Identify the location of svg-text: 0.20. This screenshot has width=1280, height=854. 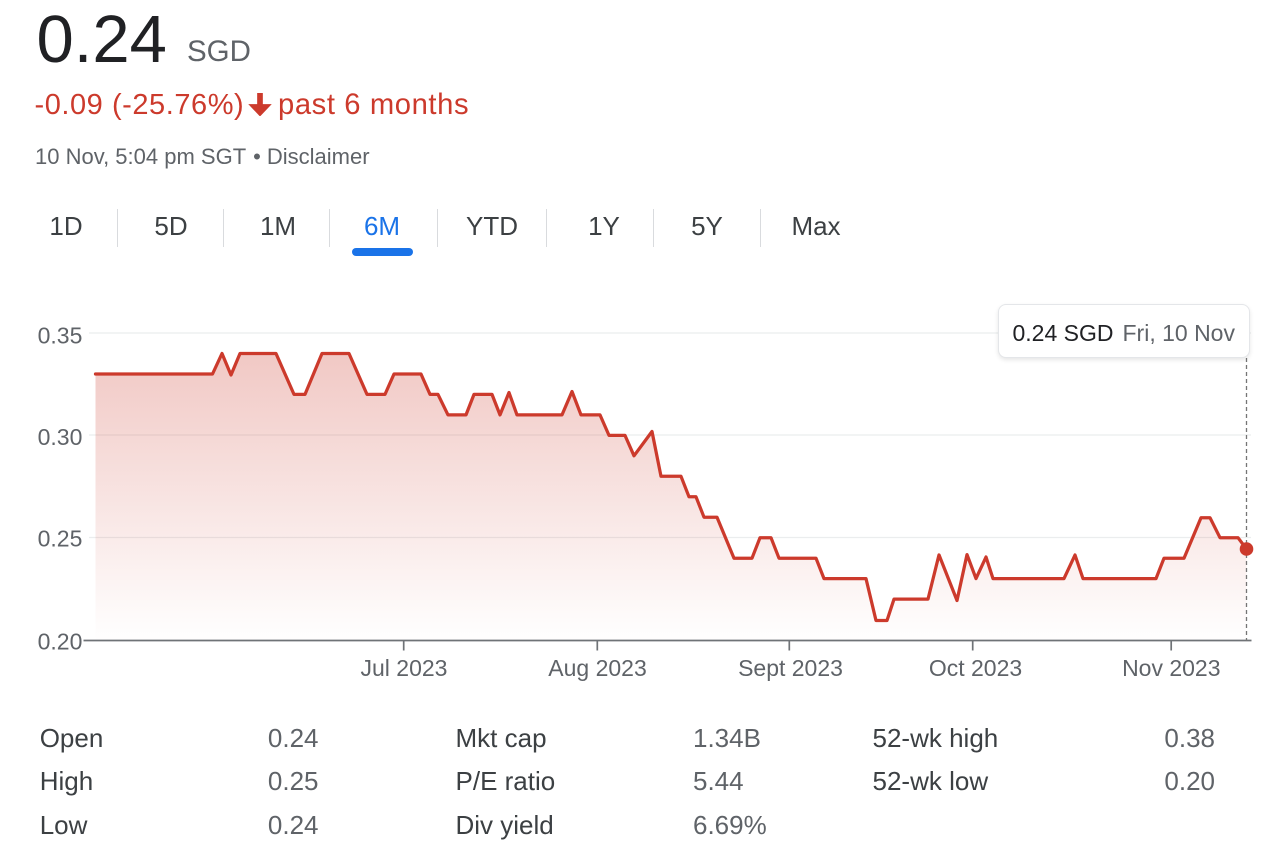
(60, 641).